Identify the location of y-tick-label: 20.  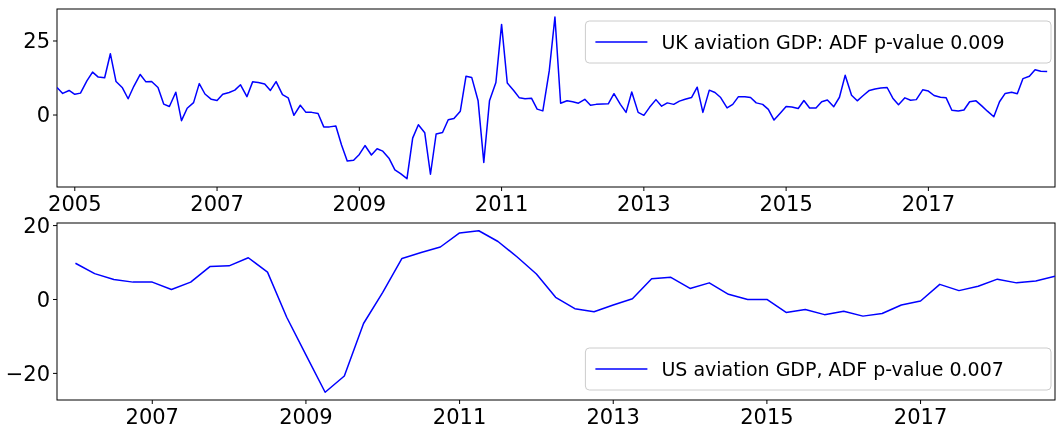
(36, 225).